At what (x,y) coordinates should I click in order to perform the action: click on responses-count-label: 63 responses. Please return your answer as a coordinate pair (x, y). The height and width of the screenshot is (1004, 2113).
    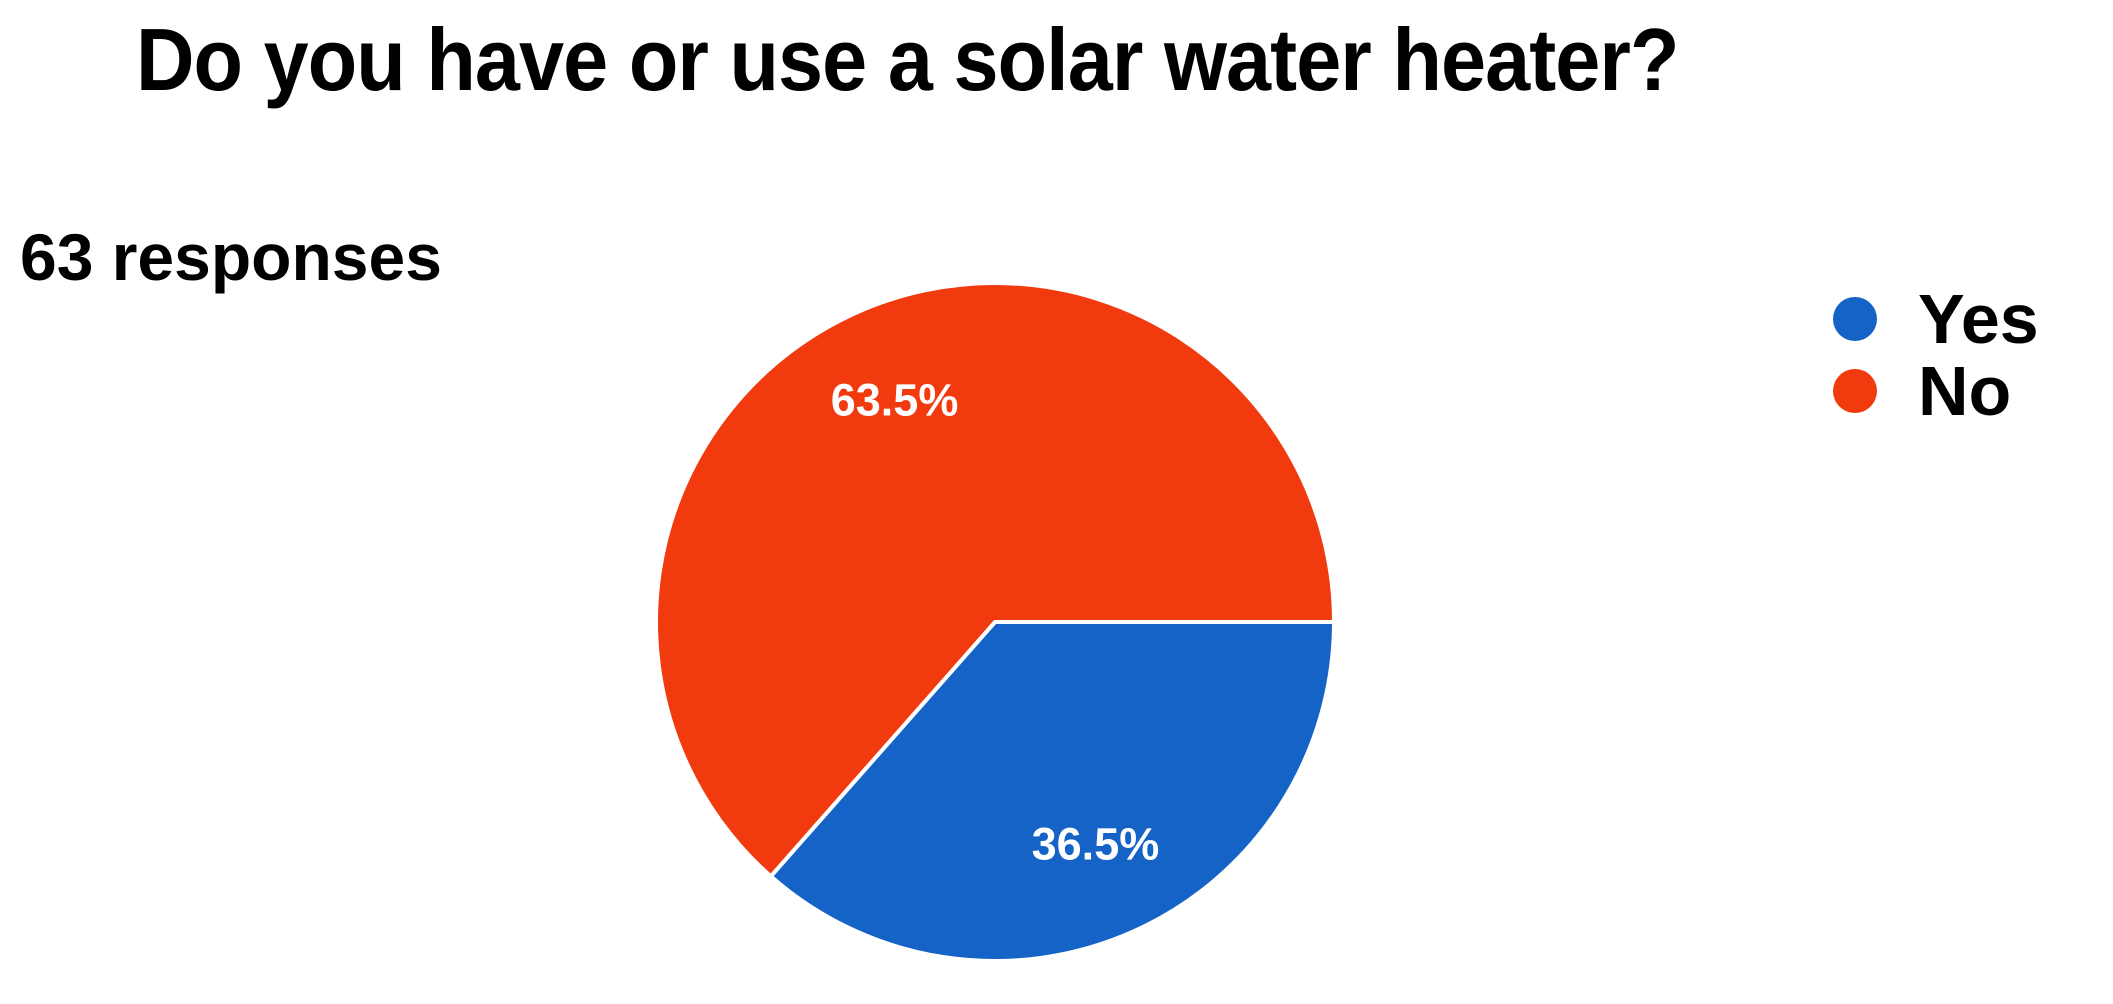
    Looking at the image, I should click on (231, 257).